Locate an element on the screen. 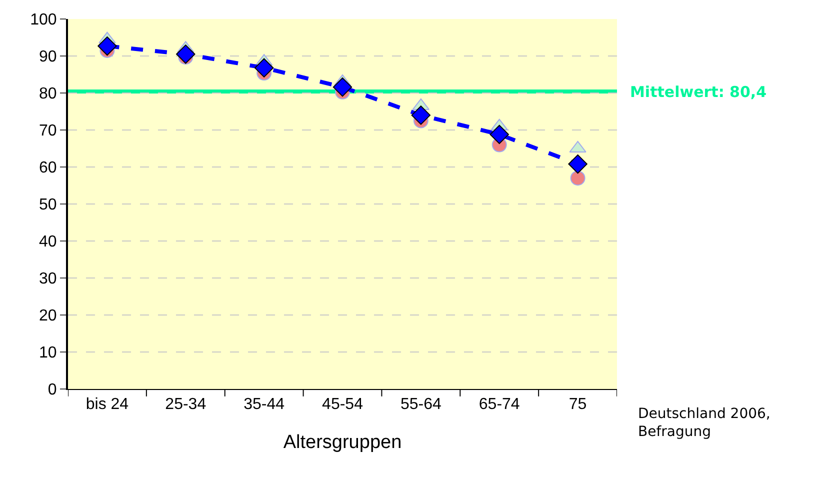 The height and width of the screenshot is (477, 816). y-tick-label: 20 is located at coordinates (48, 316).